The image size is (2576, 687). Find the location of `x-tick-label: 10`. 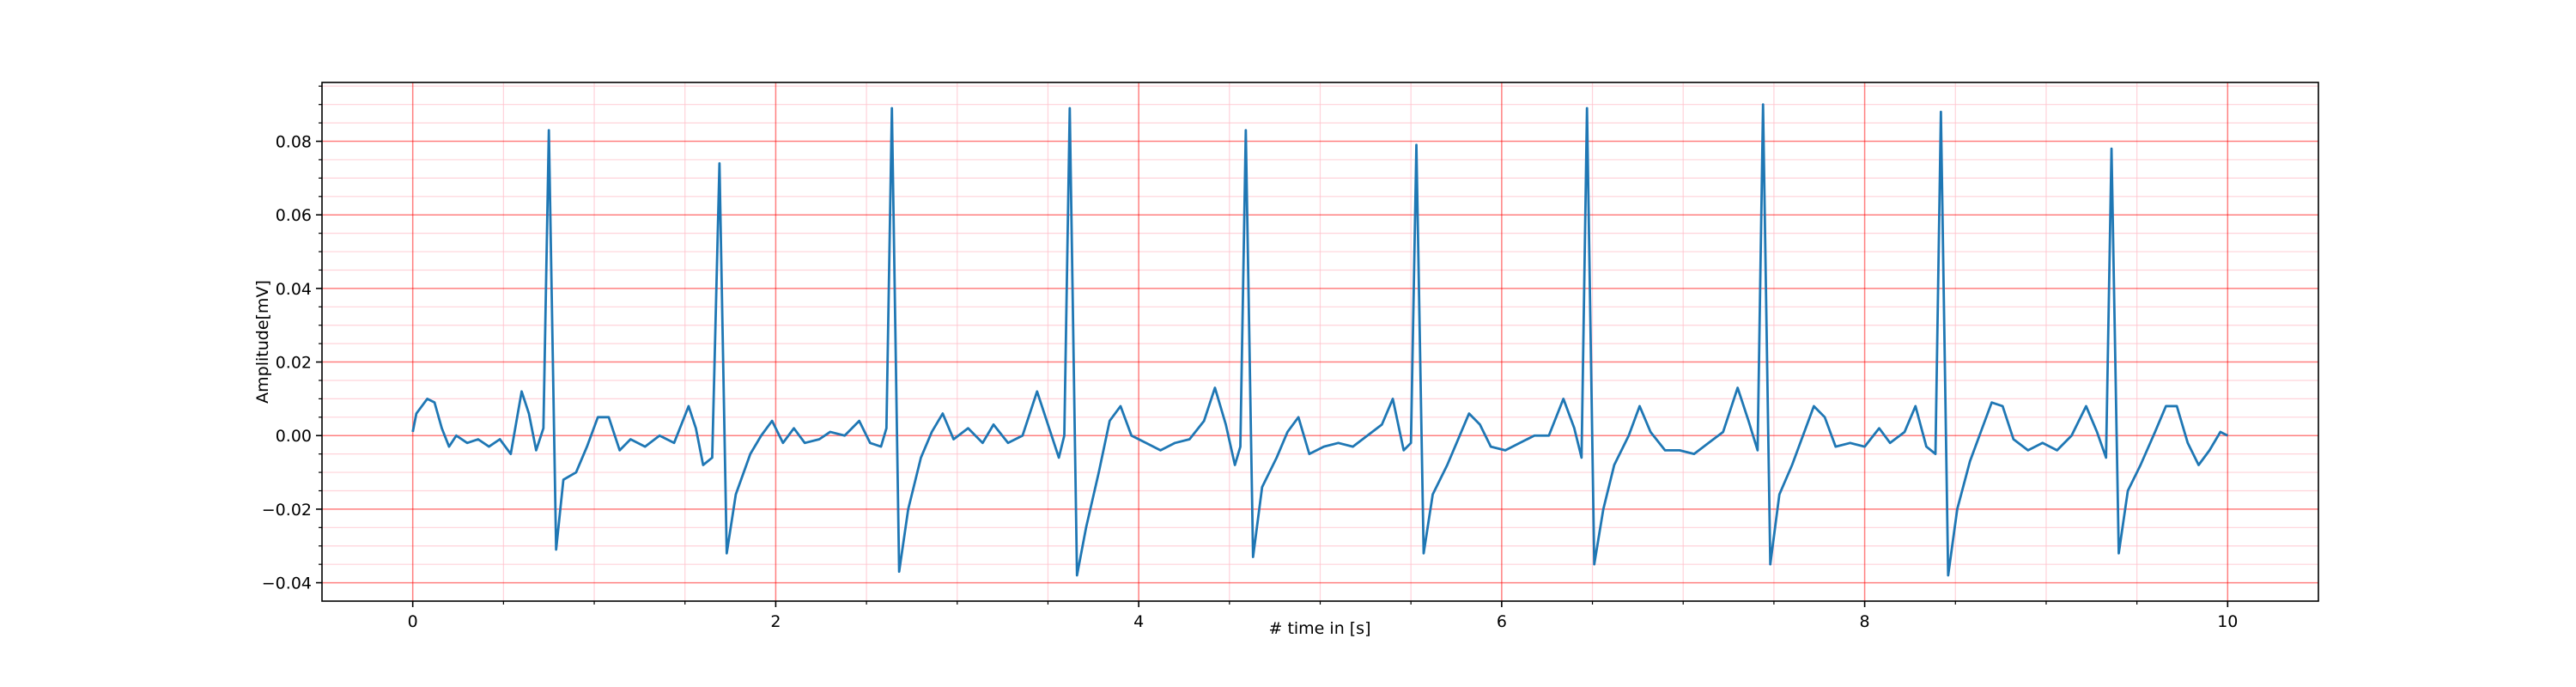

x-tick-label: 10 is located at coordinates (2228, 621).